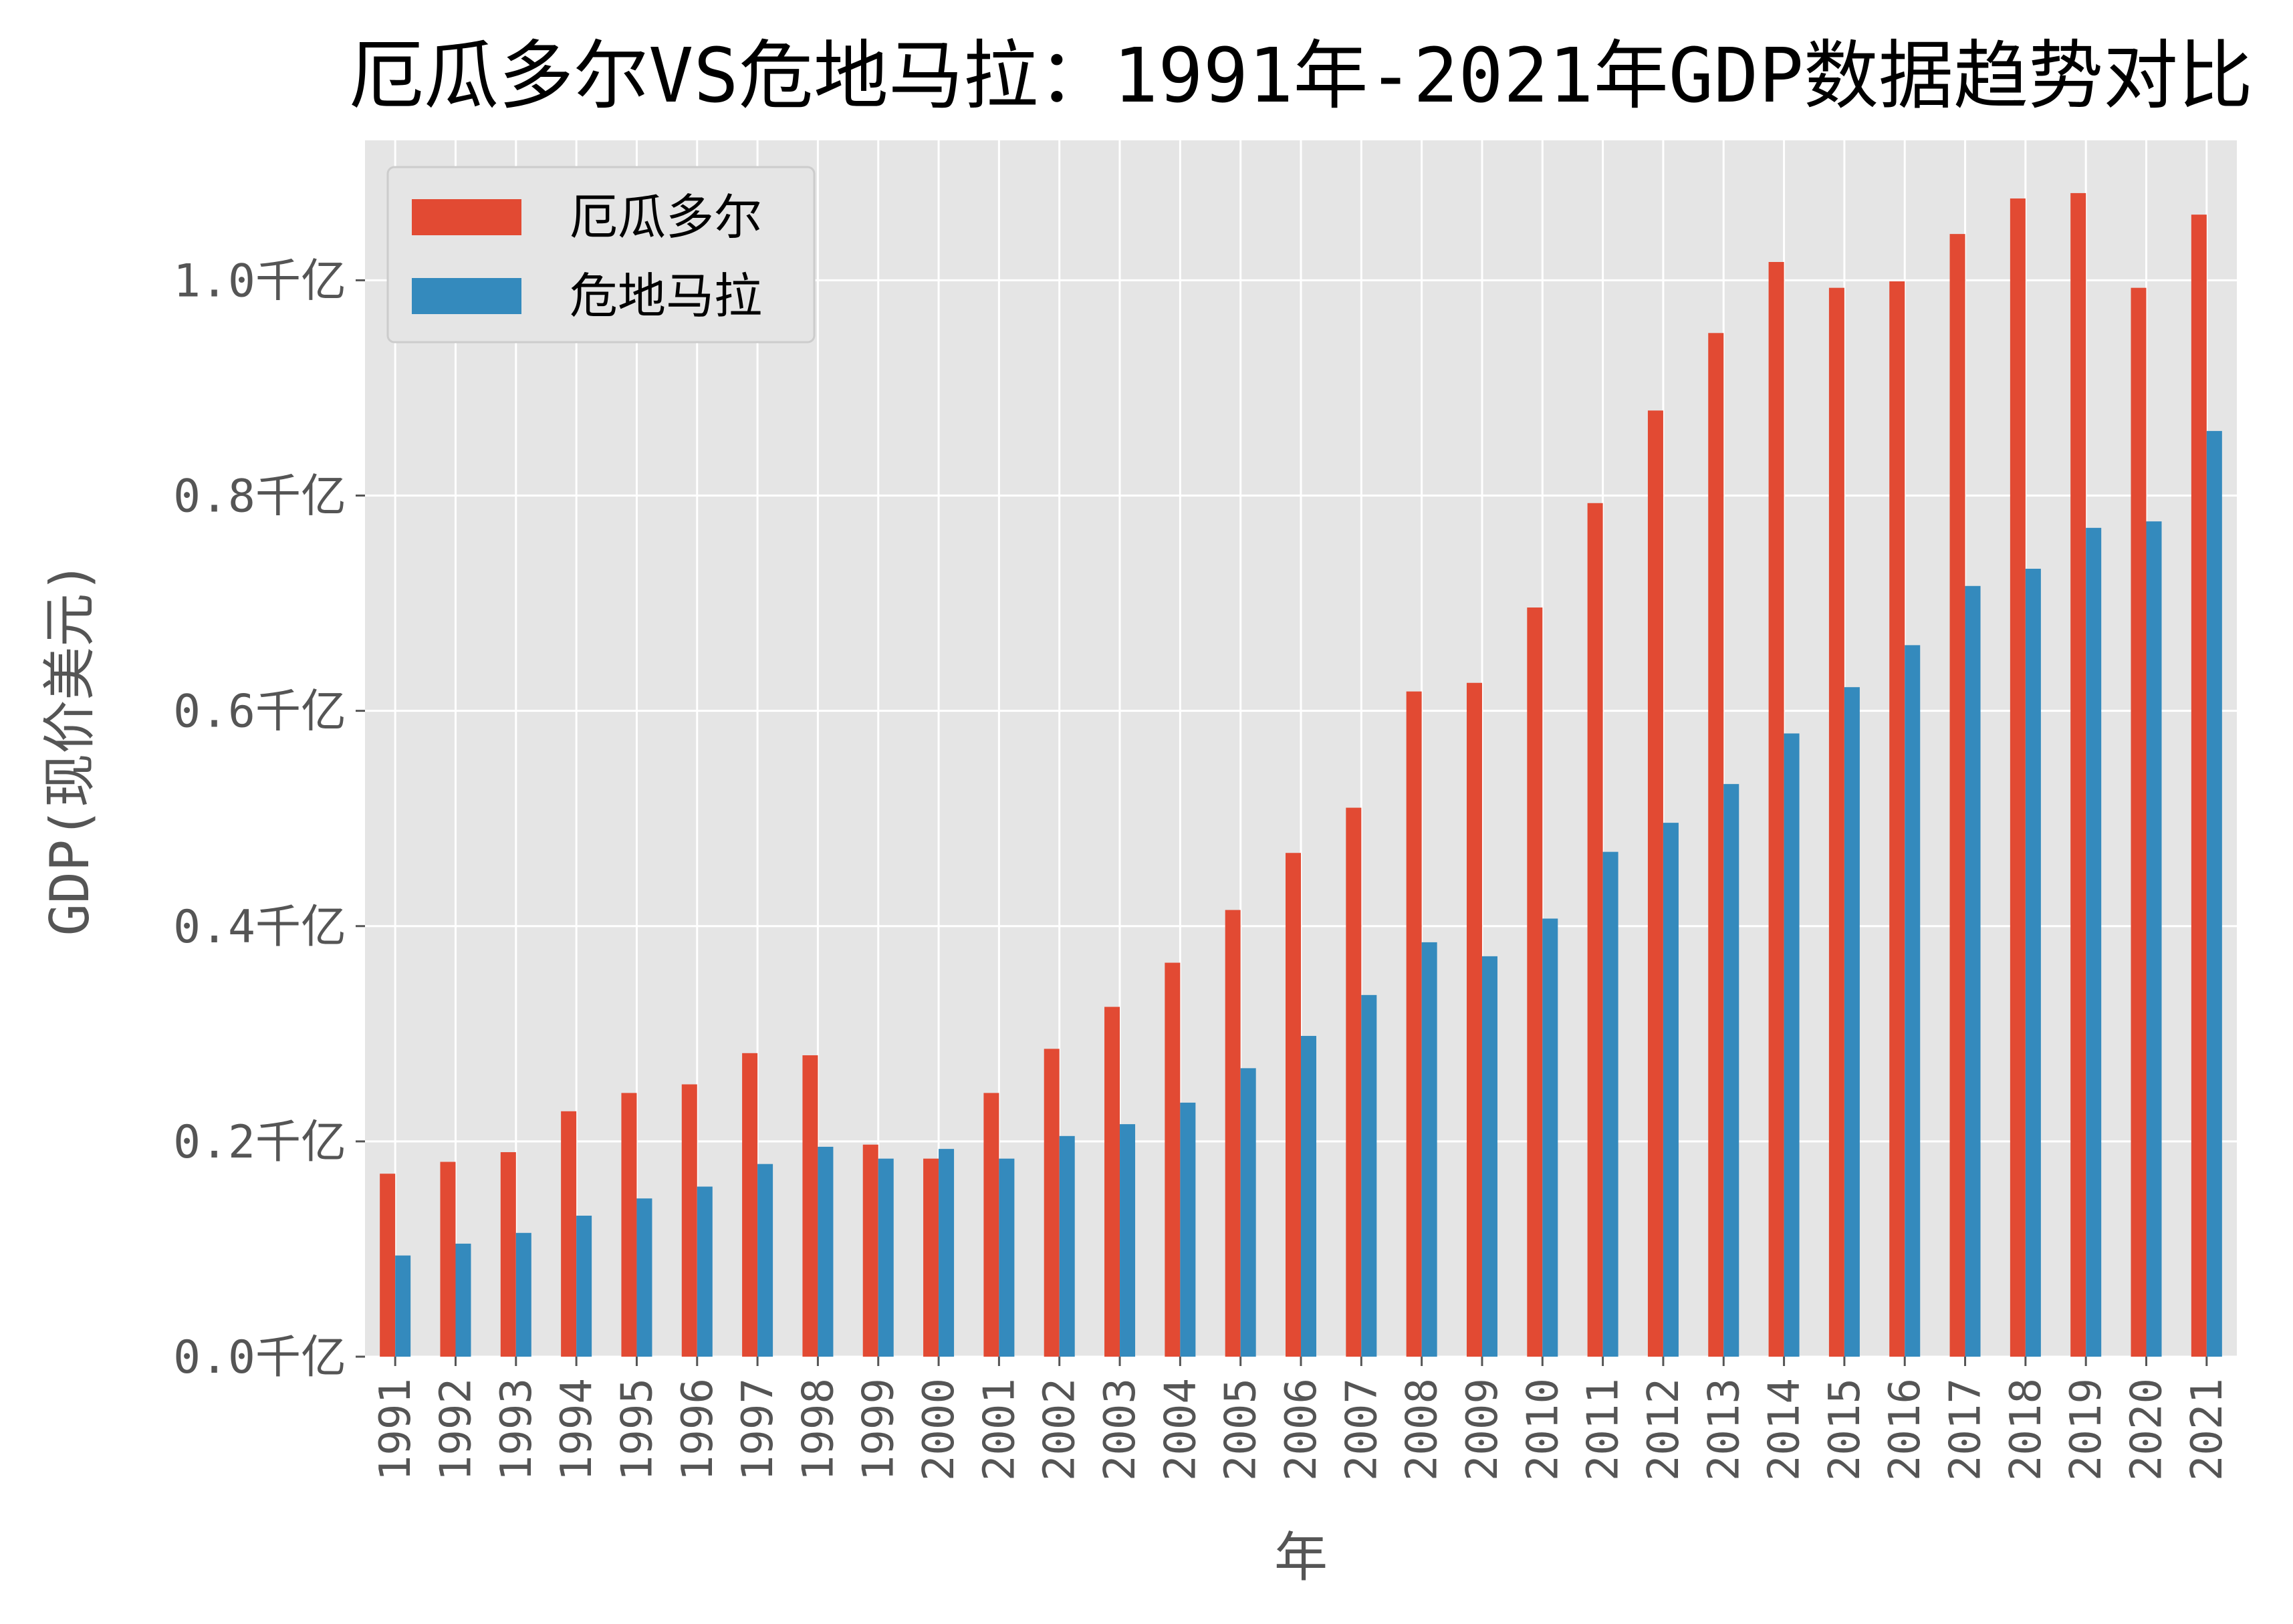  What do you see at coordinates (259, 927) in the screenshot?
I see `y-tick-label: 0.4千亿` at bounding box center [259, 927].